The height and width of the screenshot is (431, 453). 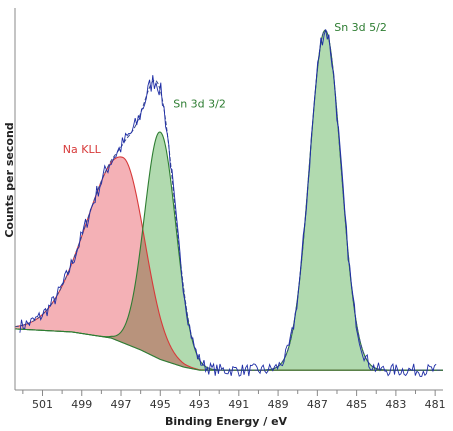 I want to click on x-tick-label: 499, so click(x=81, y=404).